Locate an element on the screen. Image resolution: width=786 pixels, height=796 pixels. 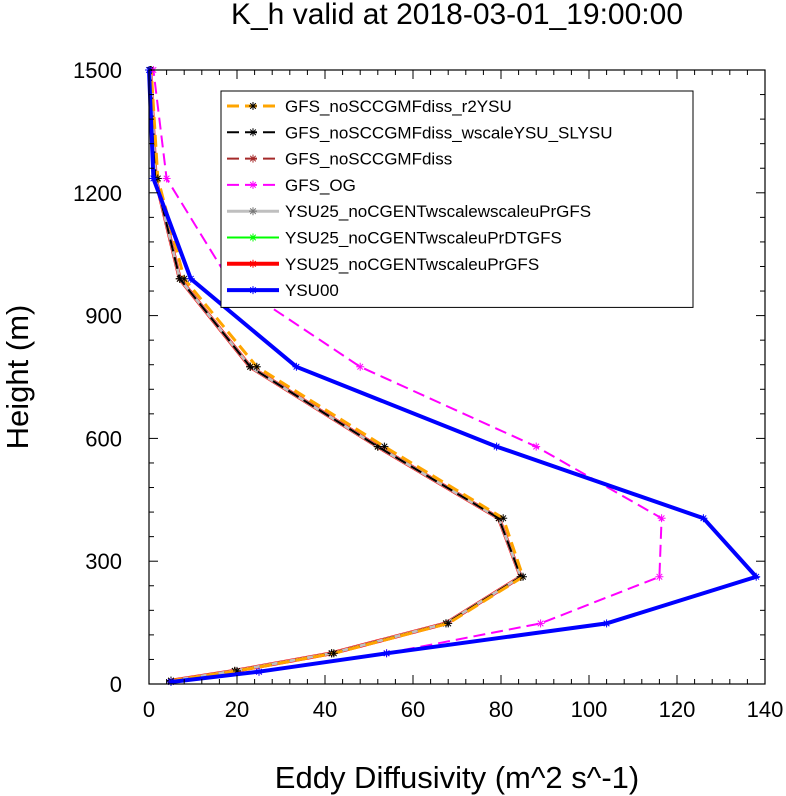
x-tick-label: 120 is located at coordinates (677, 709).